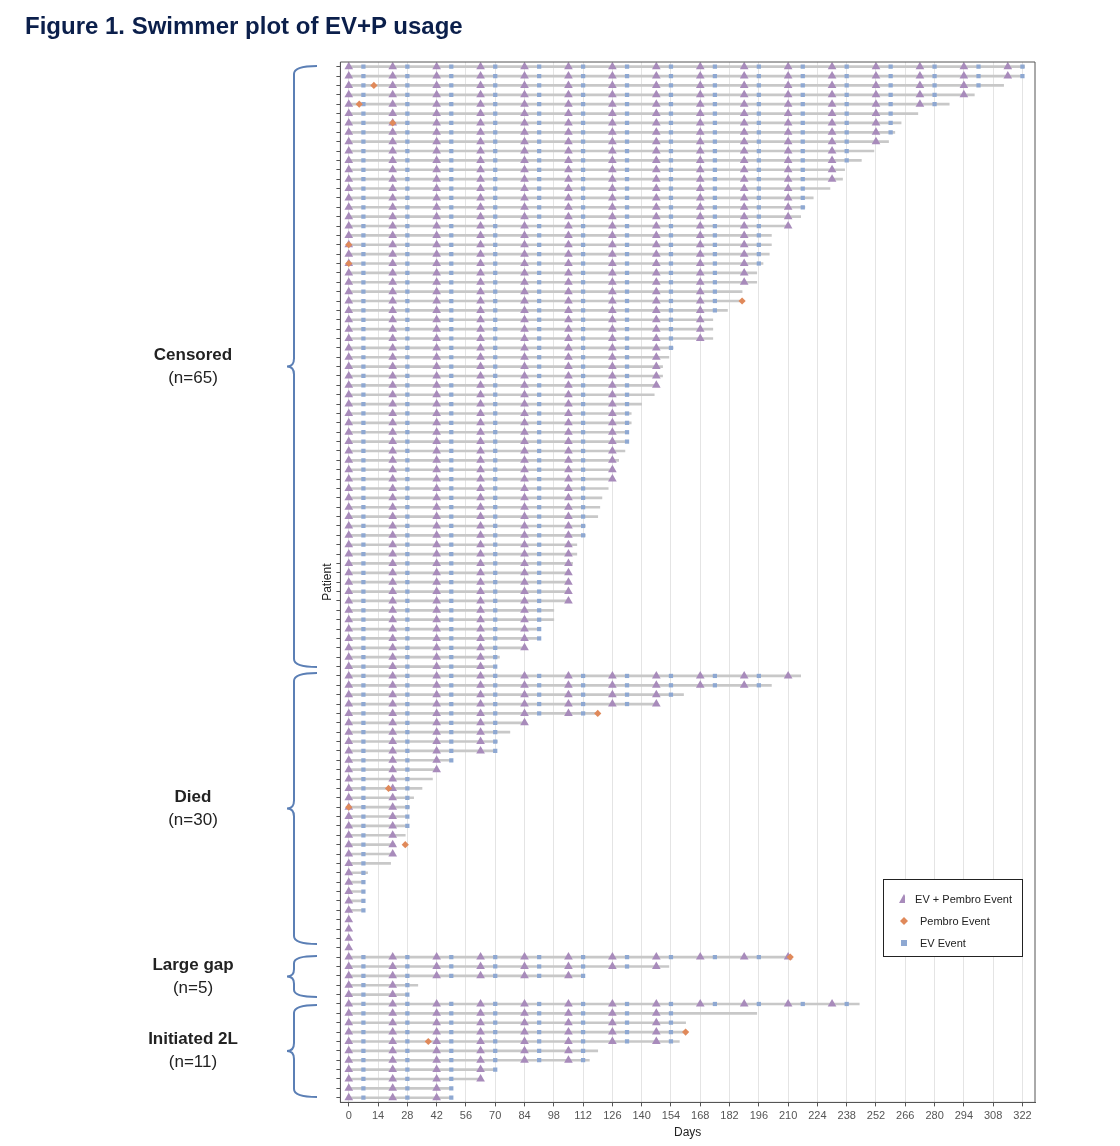 This screenshot has height=1146, width=1120. I want to click on x-tick-label: 210, so click(788, 1115).